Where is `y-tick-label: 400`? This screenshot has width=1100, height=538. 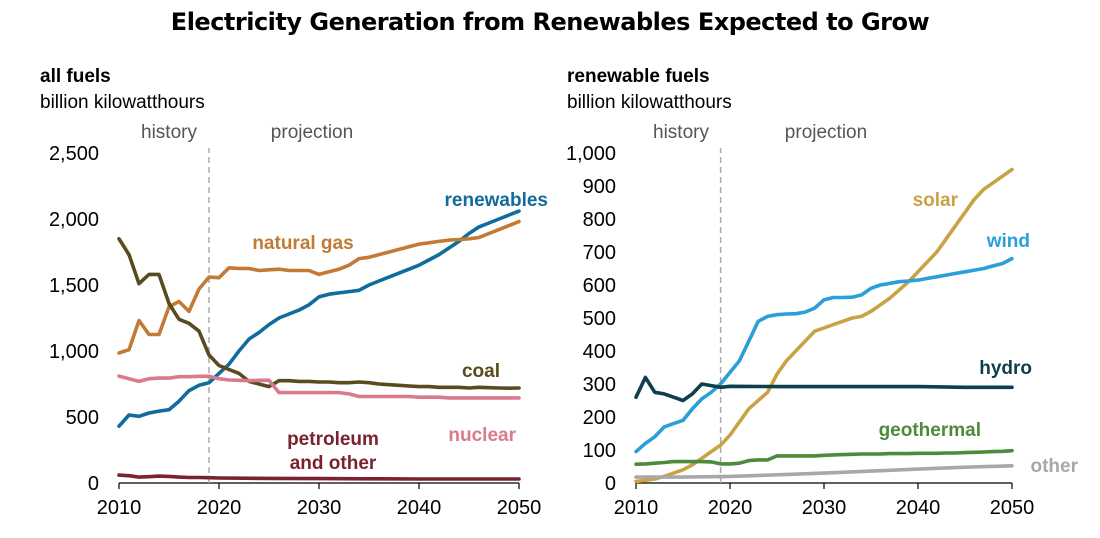
y-tick-label: 400 is located at coordinates (599, 352).